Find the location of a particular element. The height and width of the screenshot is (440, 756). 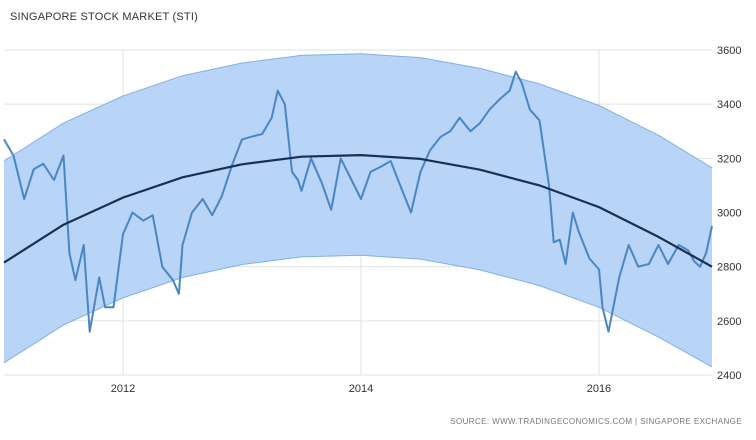

x-tick-label-2014: 2014 is located at coordinates (361, 389).